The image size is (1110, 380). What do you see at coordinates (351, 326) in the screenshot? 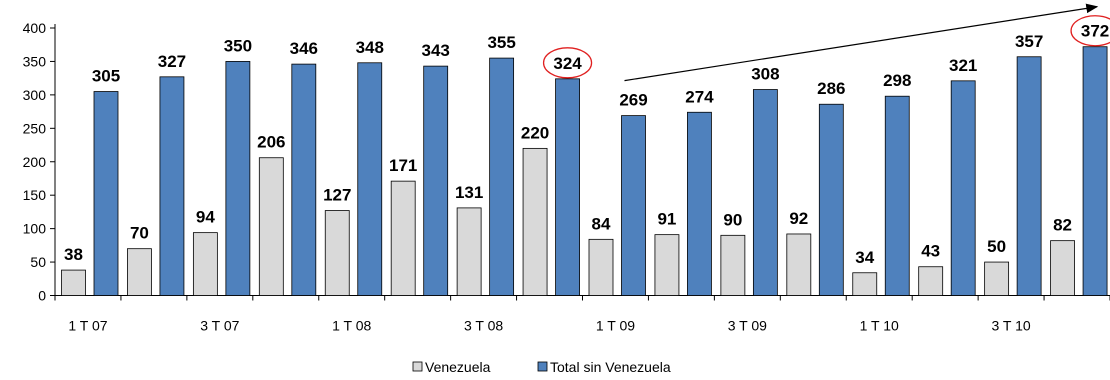
I see `x-tick-label: 1 T 08` at bounding box center [351, 326].